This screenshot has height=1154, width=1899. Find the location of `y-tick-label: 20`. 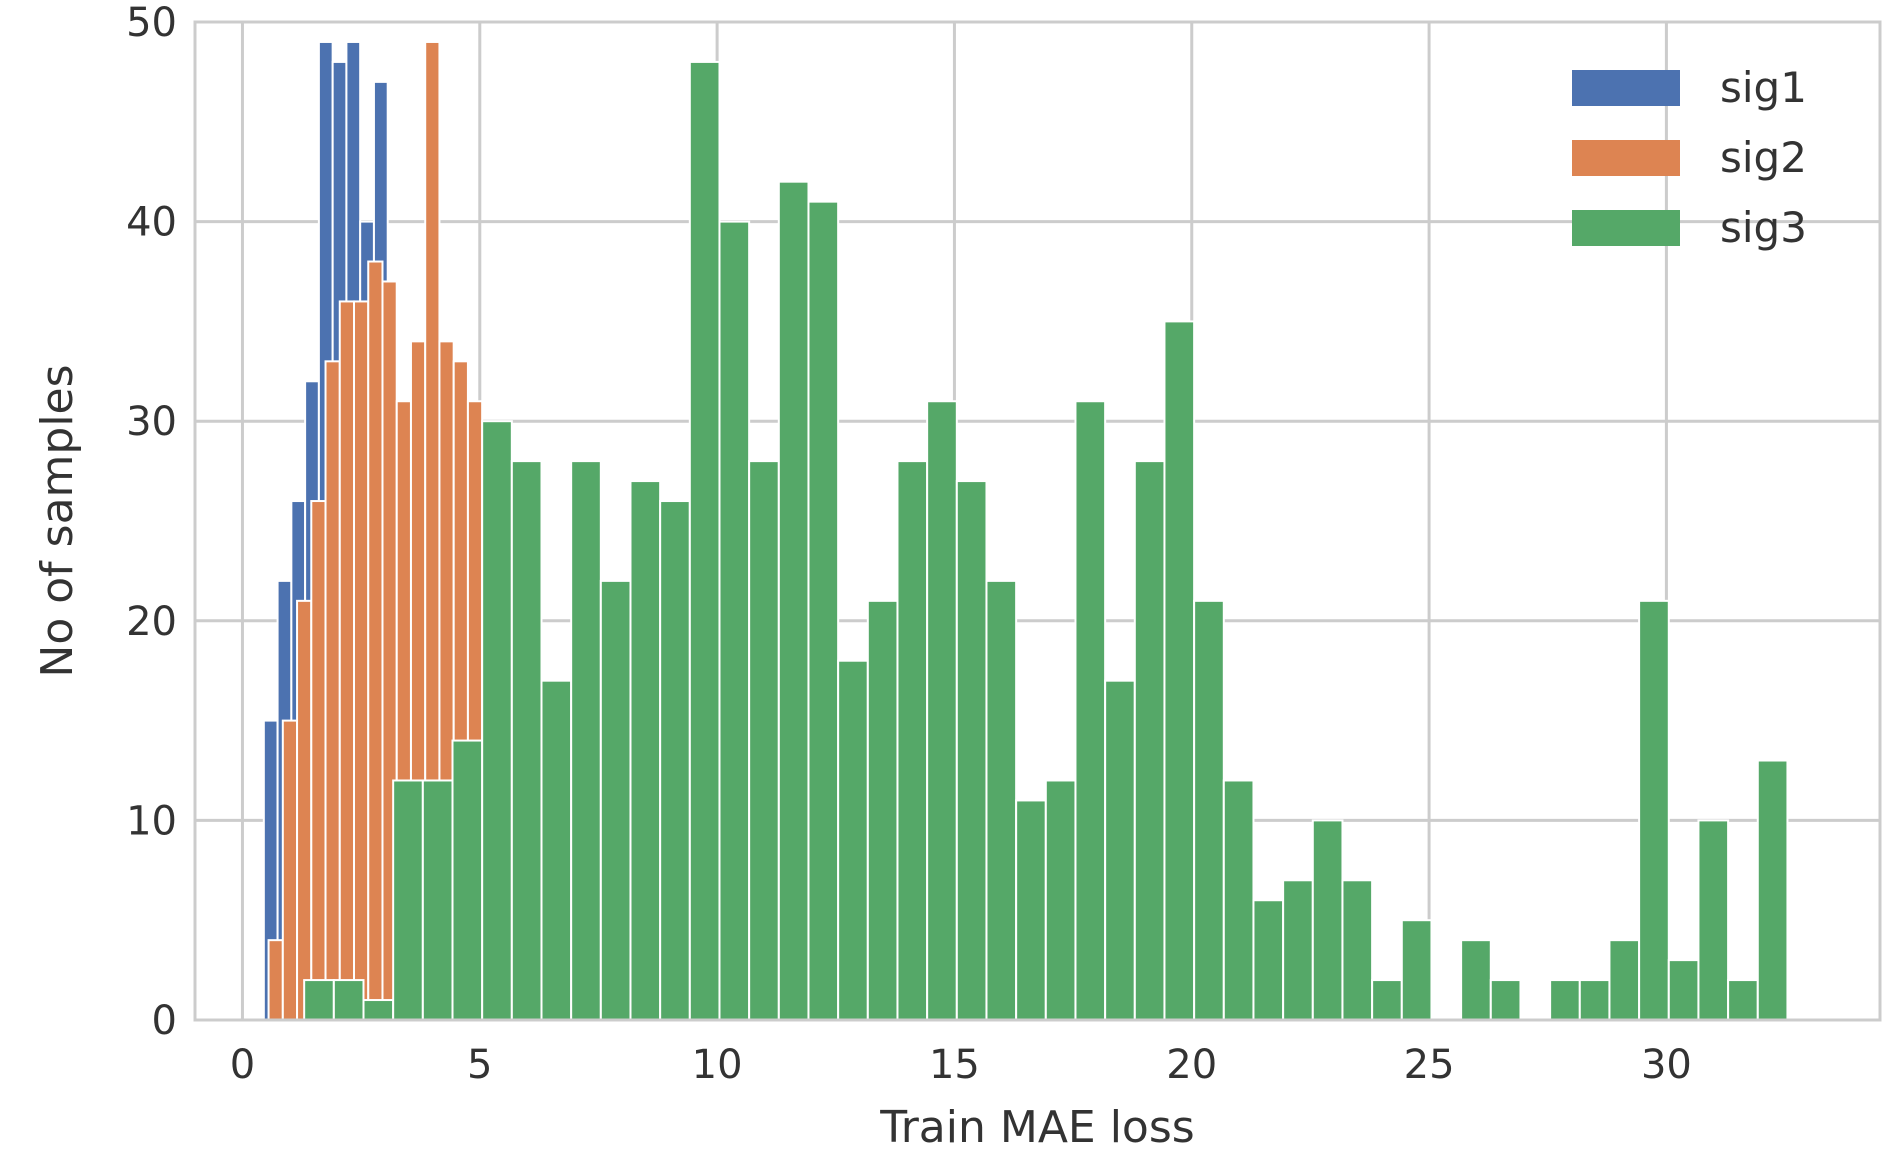

y-tick-label: 20 is located at coordinates (151, 622).